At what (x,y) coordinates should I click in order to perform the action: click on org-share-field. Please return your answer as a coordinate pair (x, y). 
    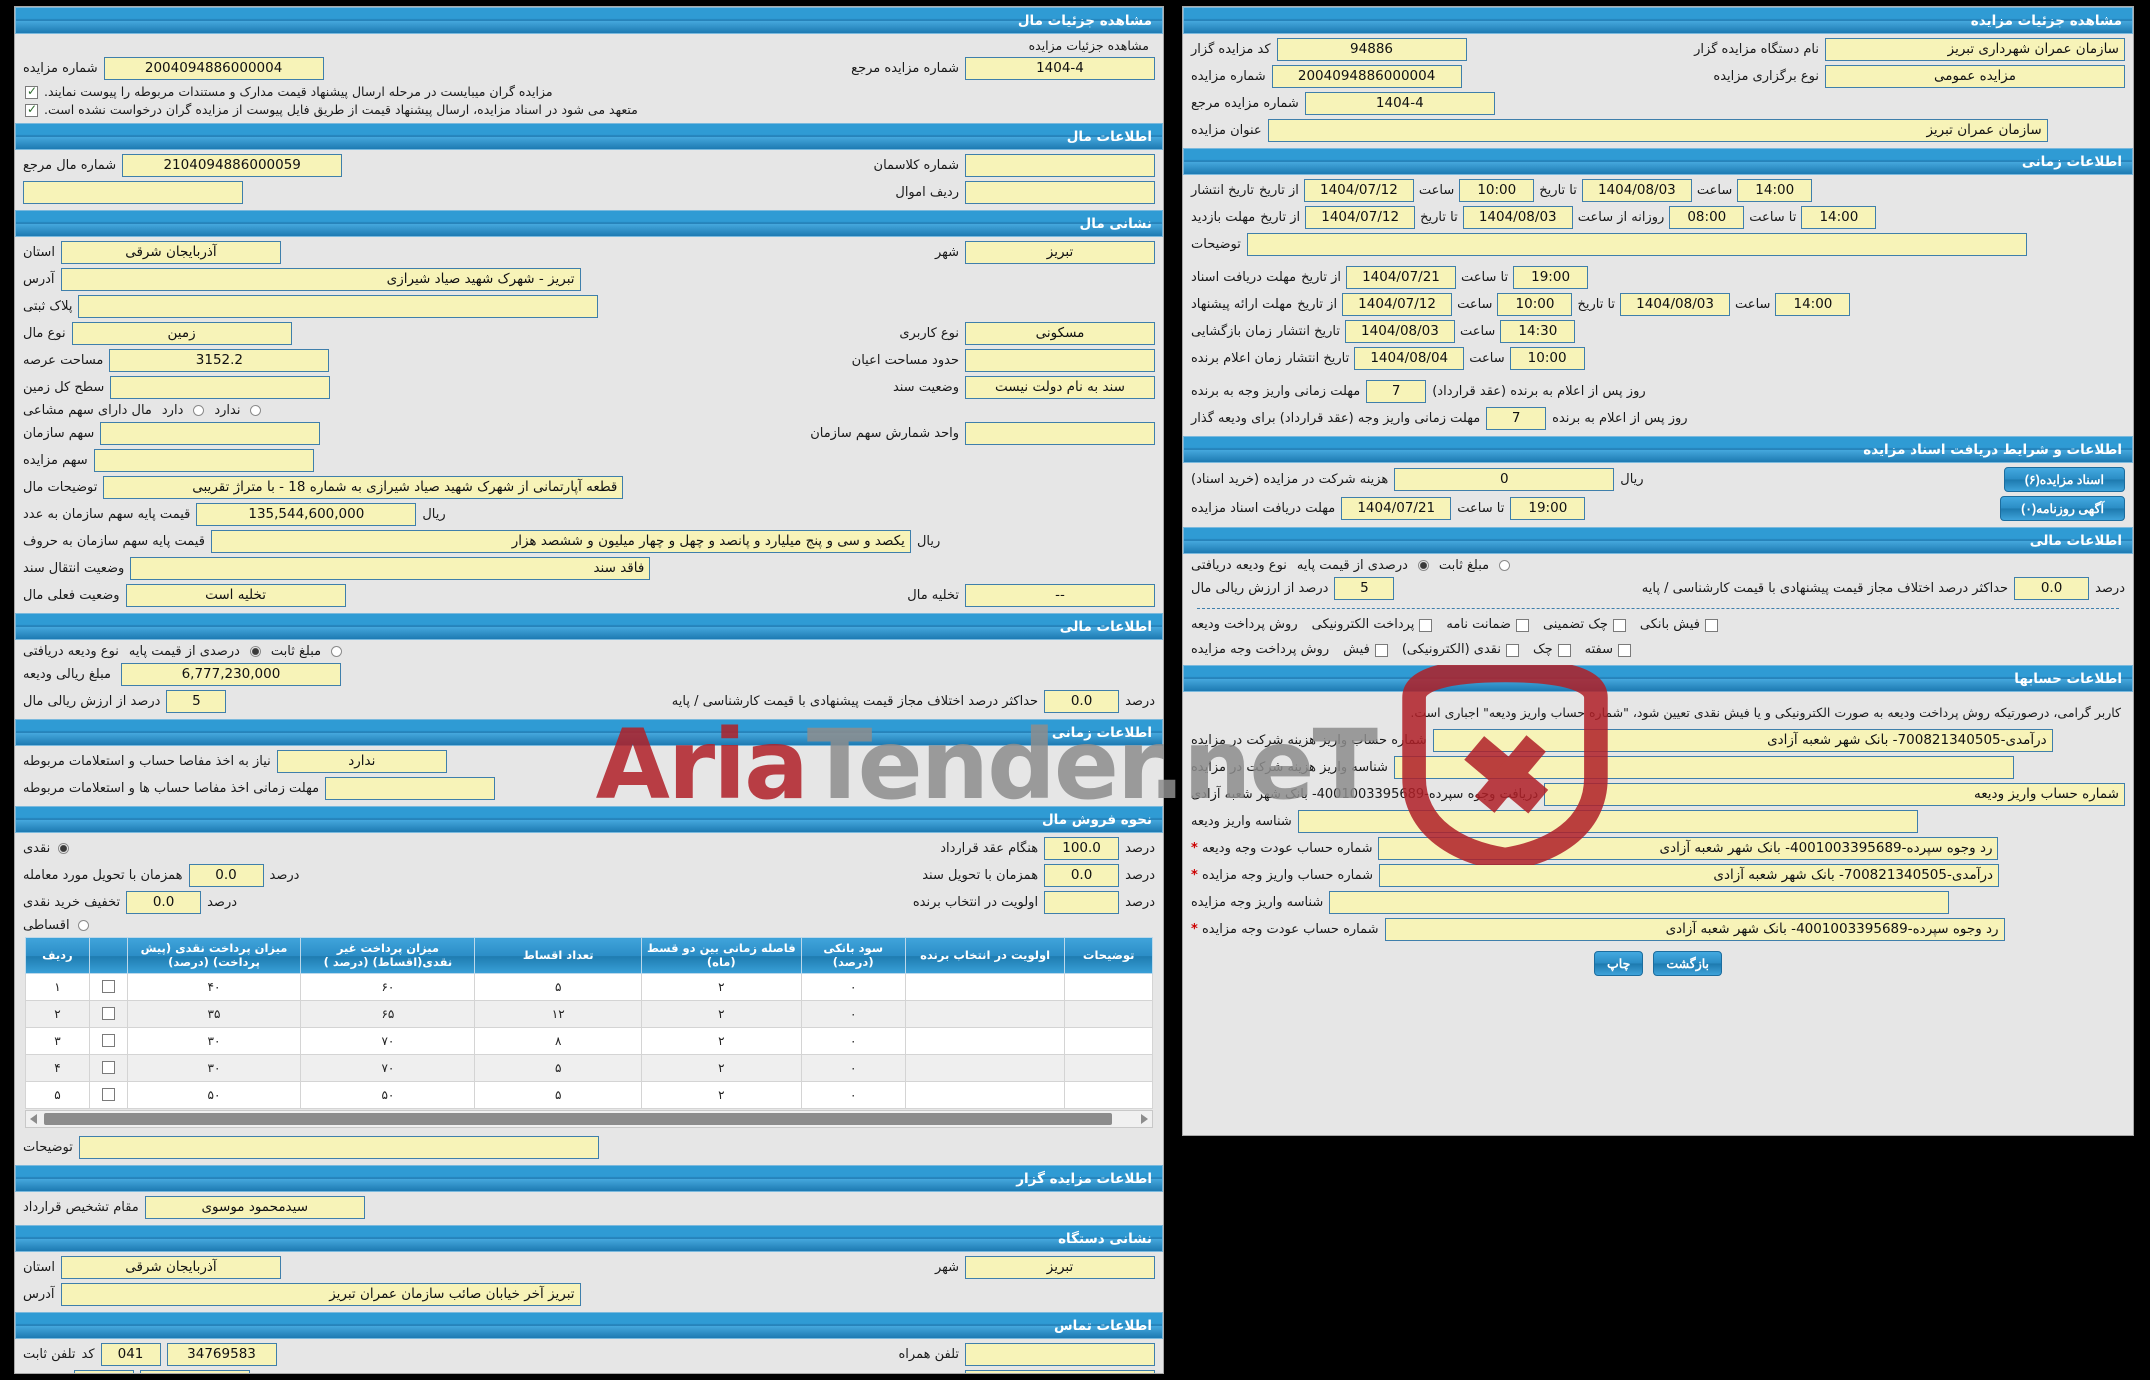
    Looking at the image, I should click on (210, 433).